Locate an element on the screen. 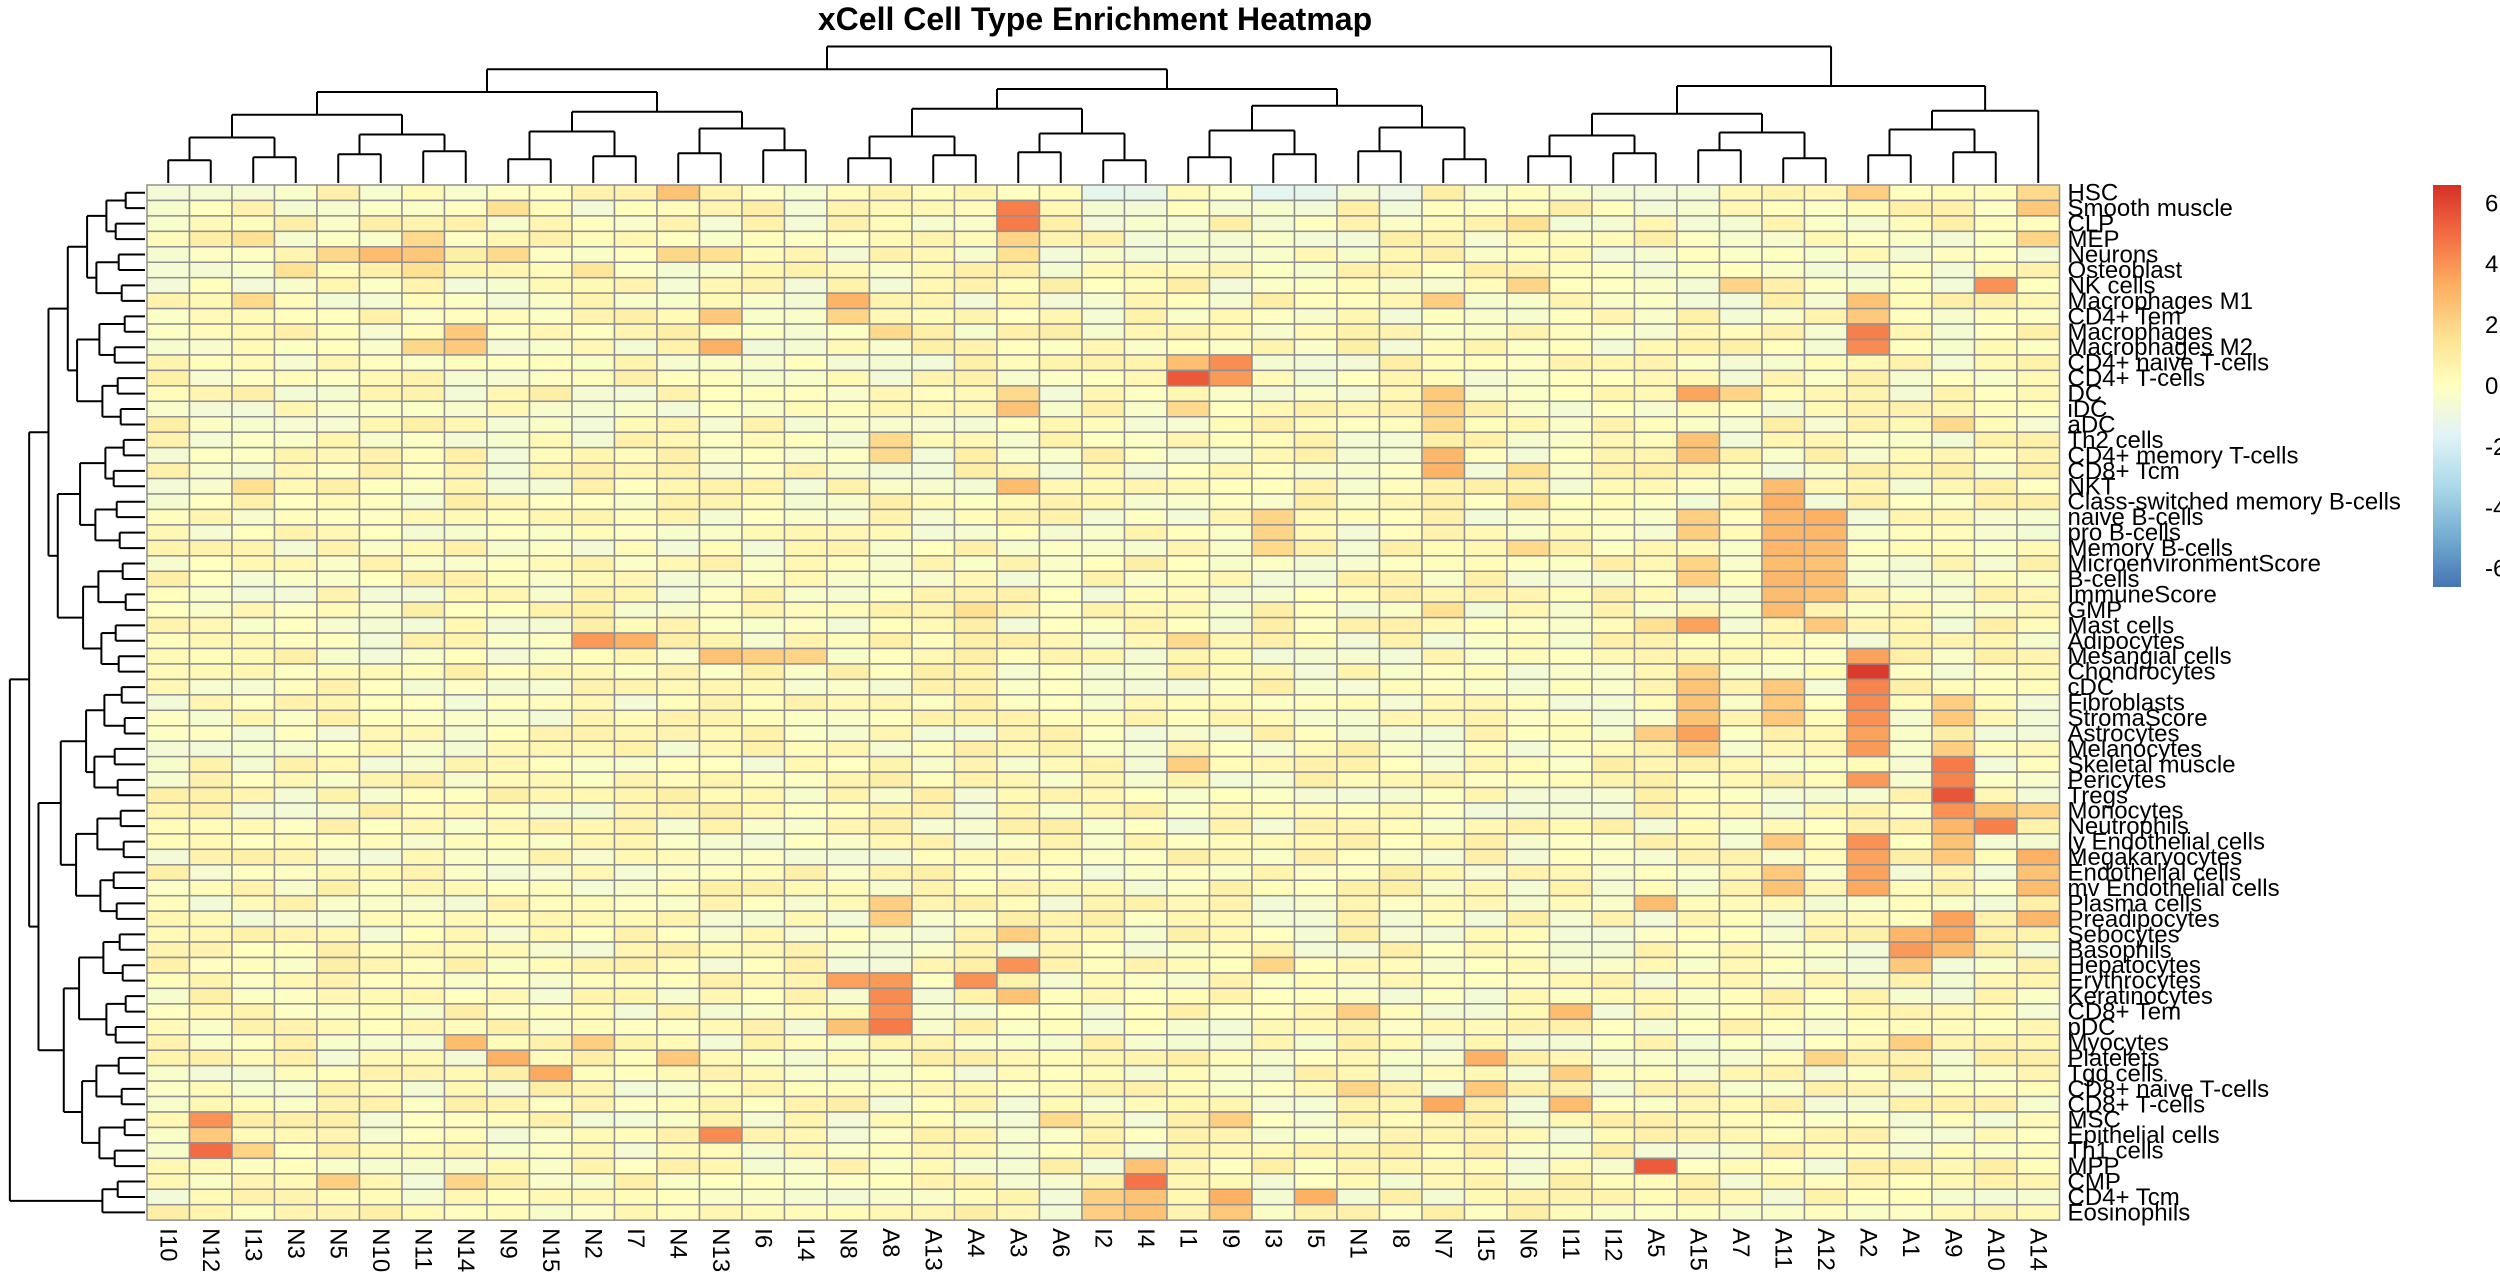  row-label: GMP is located at coordinates (2095, 610).